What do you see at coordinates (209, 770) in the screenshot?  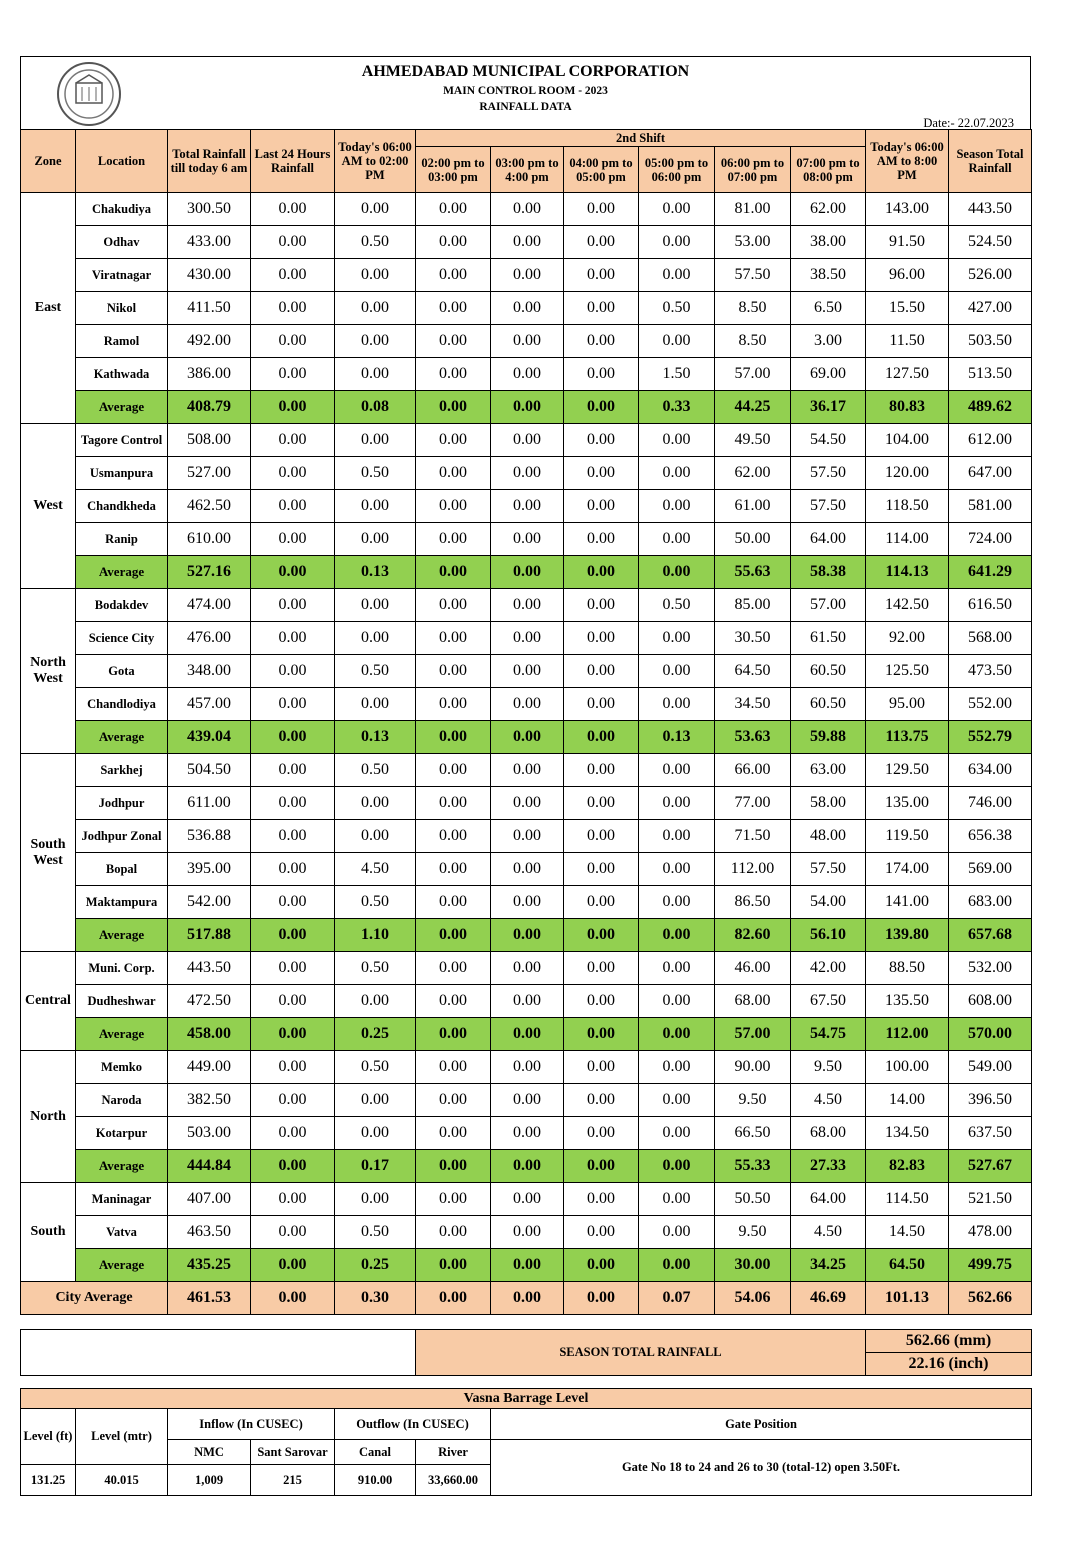 I see `value: 504.50` at bounding box center [209, 770].